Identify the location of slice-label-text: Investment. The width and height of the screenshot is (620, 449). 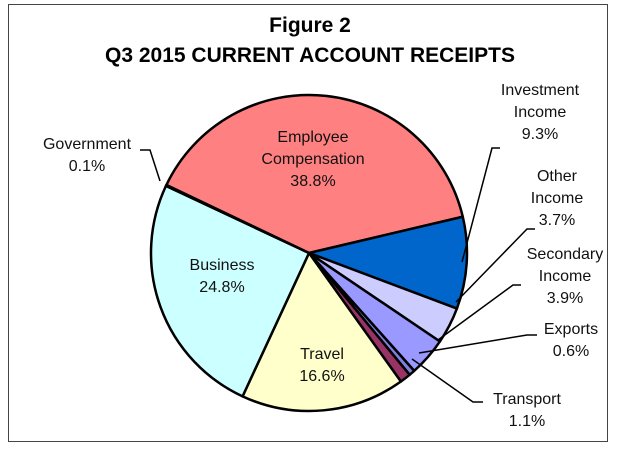
(540, 90).